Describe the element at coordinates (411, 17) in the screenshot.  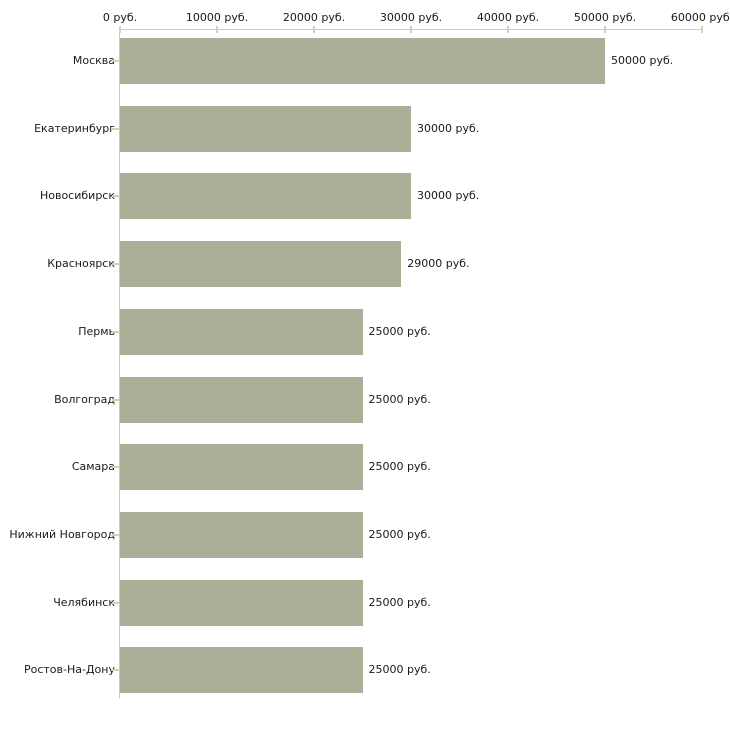
I see `x-axis-tick-label: 30000 руб.` at that location.